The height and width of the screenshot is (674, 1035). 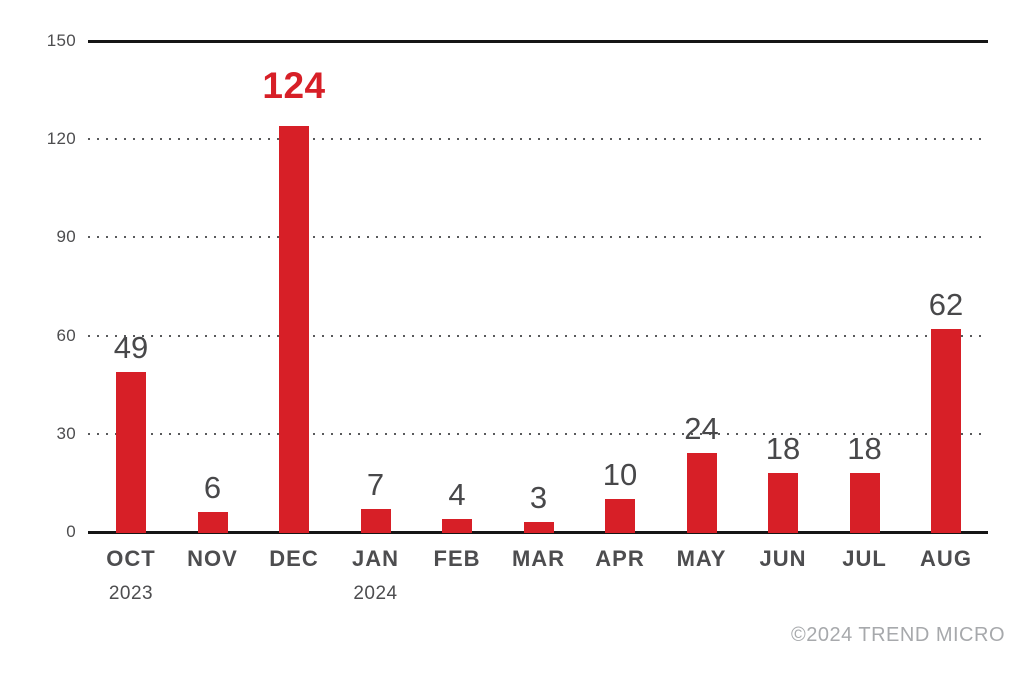 What do you see at coordinates (538, 433) in the screenshot?
I see `gridline-y30` at bounding box center [538, 433].